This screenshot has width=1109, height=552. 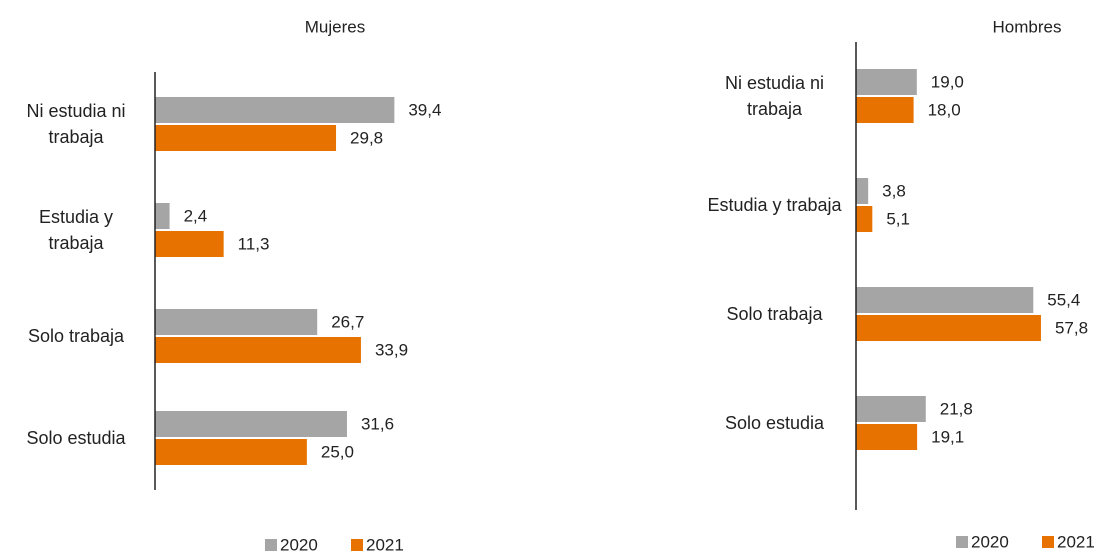 I want to click on data-label: 5,1, so click(x=898, y=218).